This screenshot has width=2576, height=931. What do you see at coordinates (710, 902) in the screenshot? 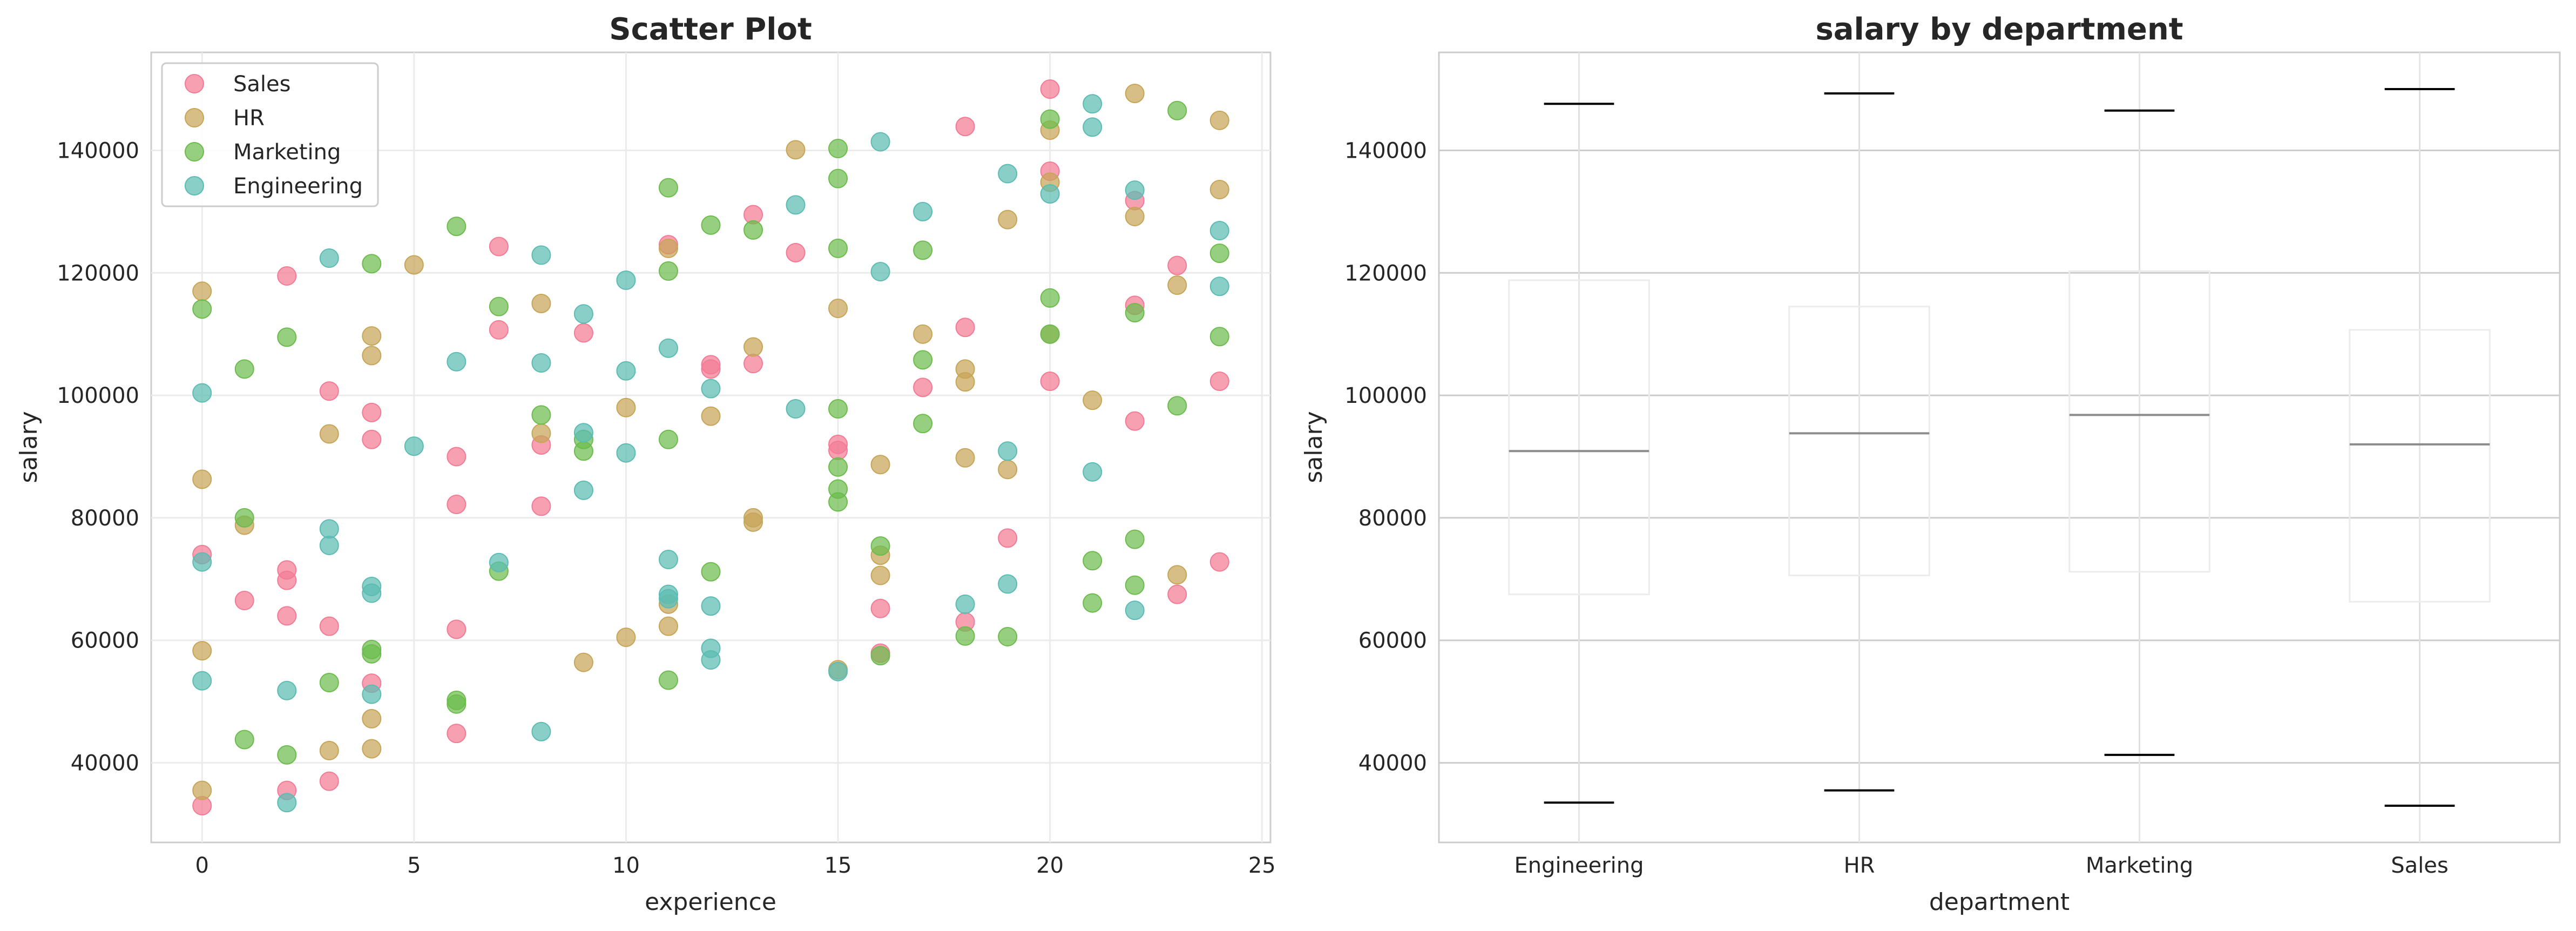
I see `scatter-x-axis-label: experience` at bounding box center [710, 902].